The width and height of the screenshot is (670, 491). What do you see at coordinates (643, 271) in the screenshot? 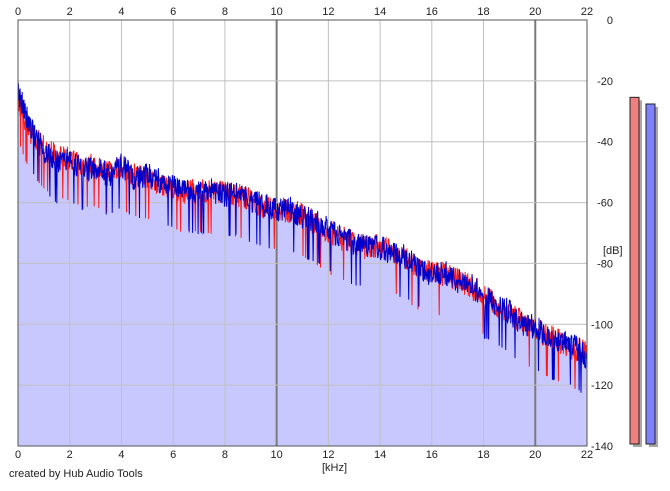
I see `level-meters` at bounding box center [643, 271].